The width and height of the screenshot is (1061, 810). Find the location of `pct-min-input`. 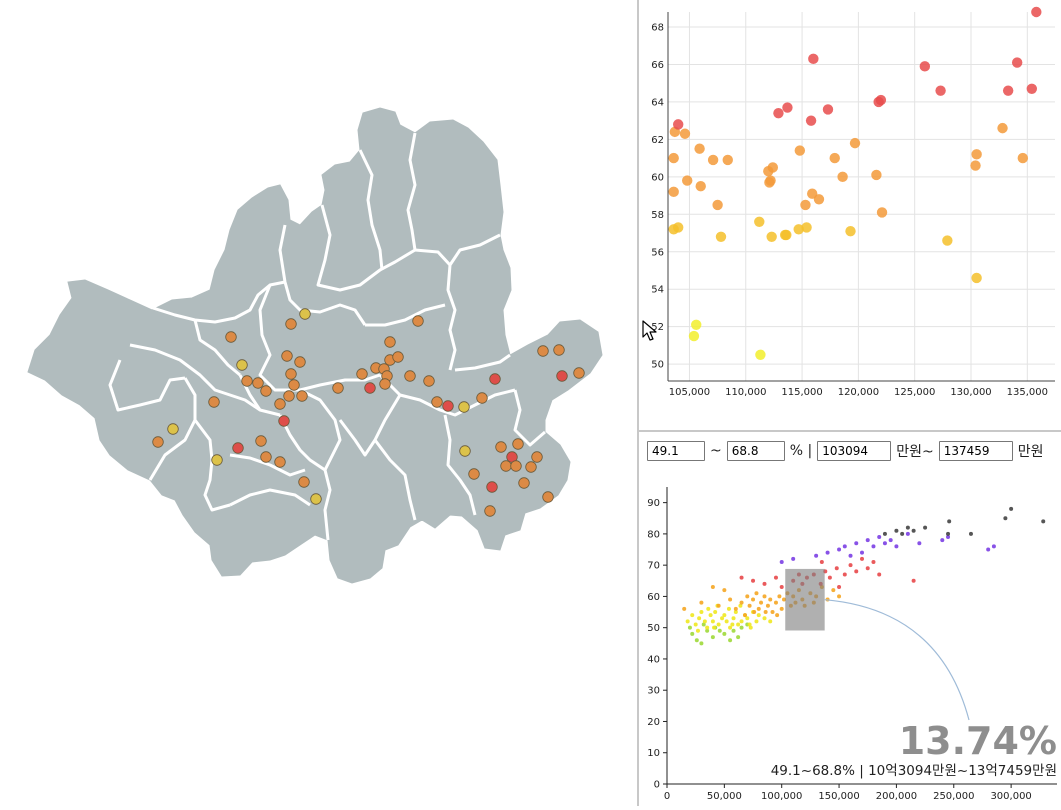

pct-min-input is located at coordinates (676, 451).